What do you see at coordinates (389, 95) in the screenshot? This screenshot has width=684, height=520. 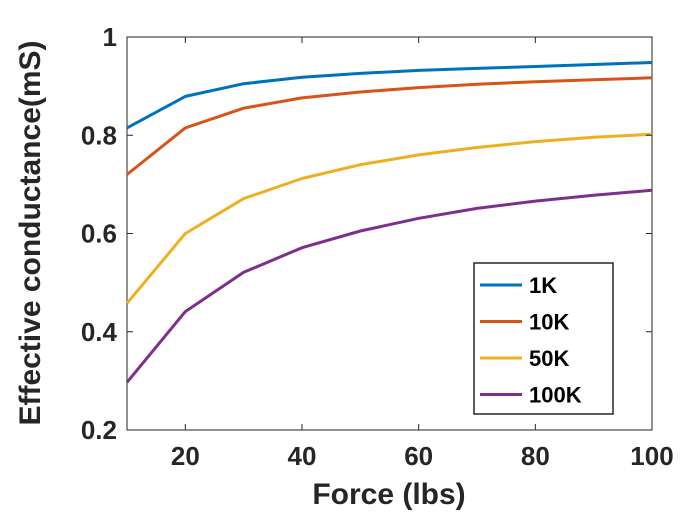 I see `series-line-1k` at bounding box center [389, 95].